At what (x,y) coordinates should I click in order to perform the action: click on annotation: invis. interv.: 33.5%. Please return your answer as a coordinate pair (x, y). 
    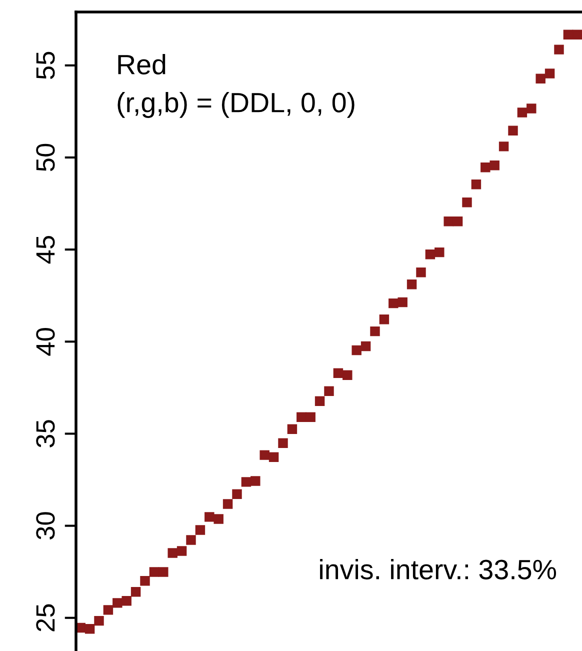
    Looking at the image, I should click on (438, 569).